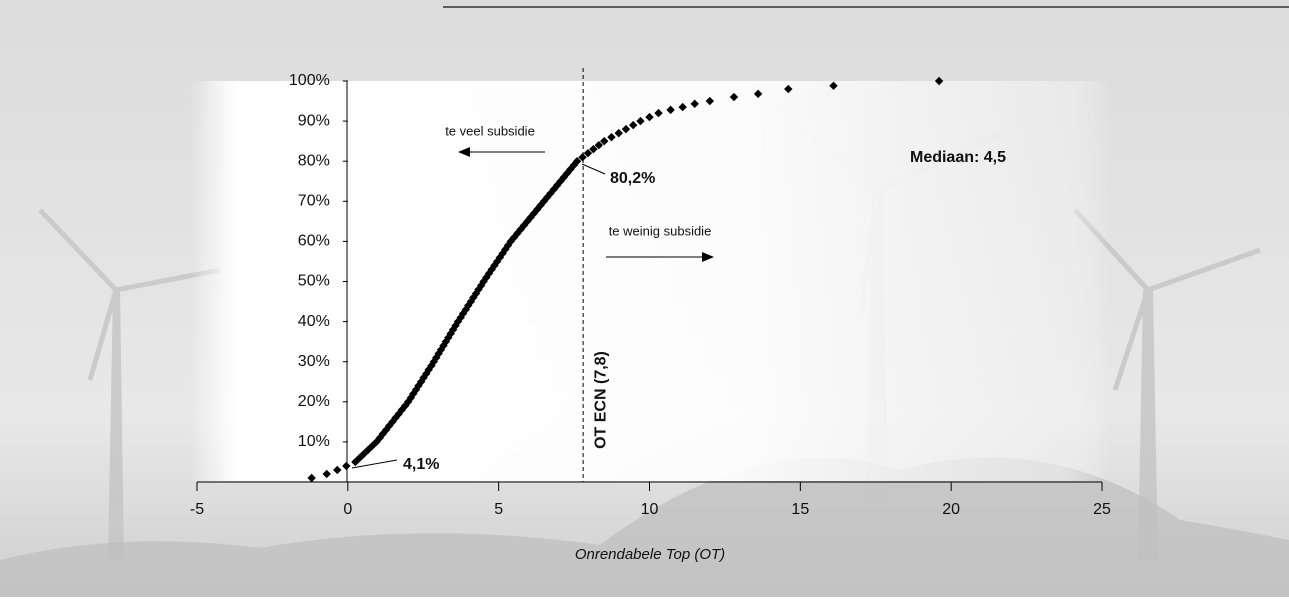  Describe the element at coordinates (314, 120) in the screenshot. I see `y-tick-label: 90%` at that location.